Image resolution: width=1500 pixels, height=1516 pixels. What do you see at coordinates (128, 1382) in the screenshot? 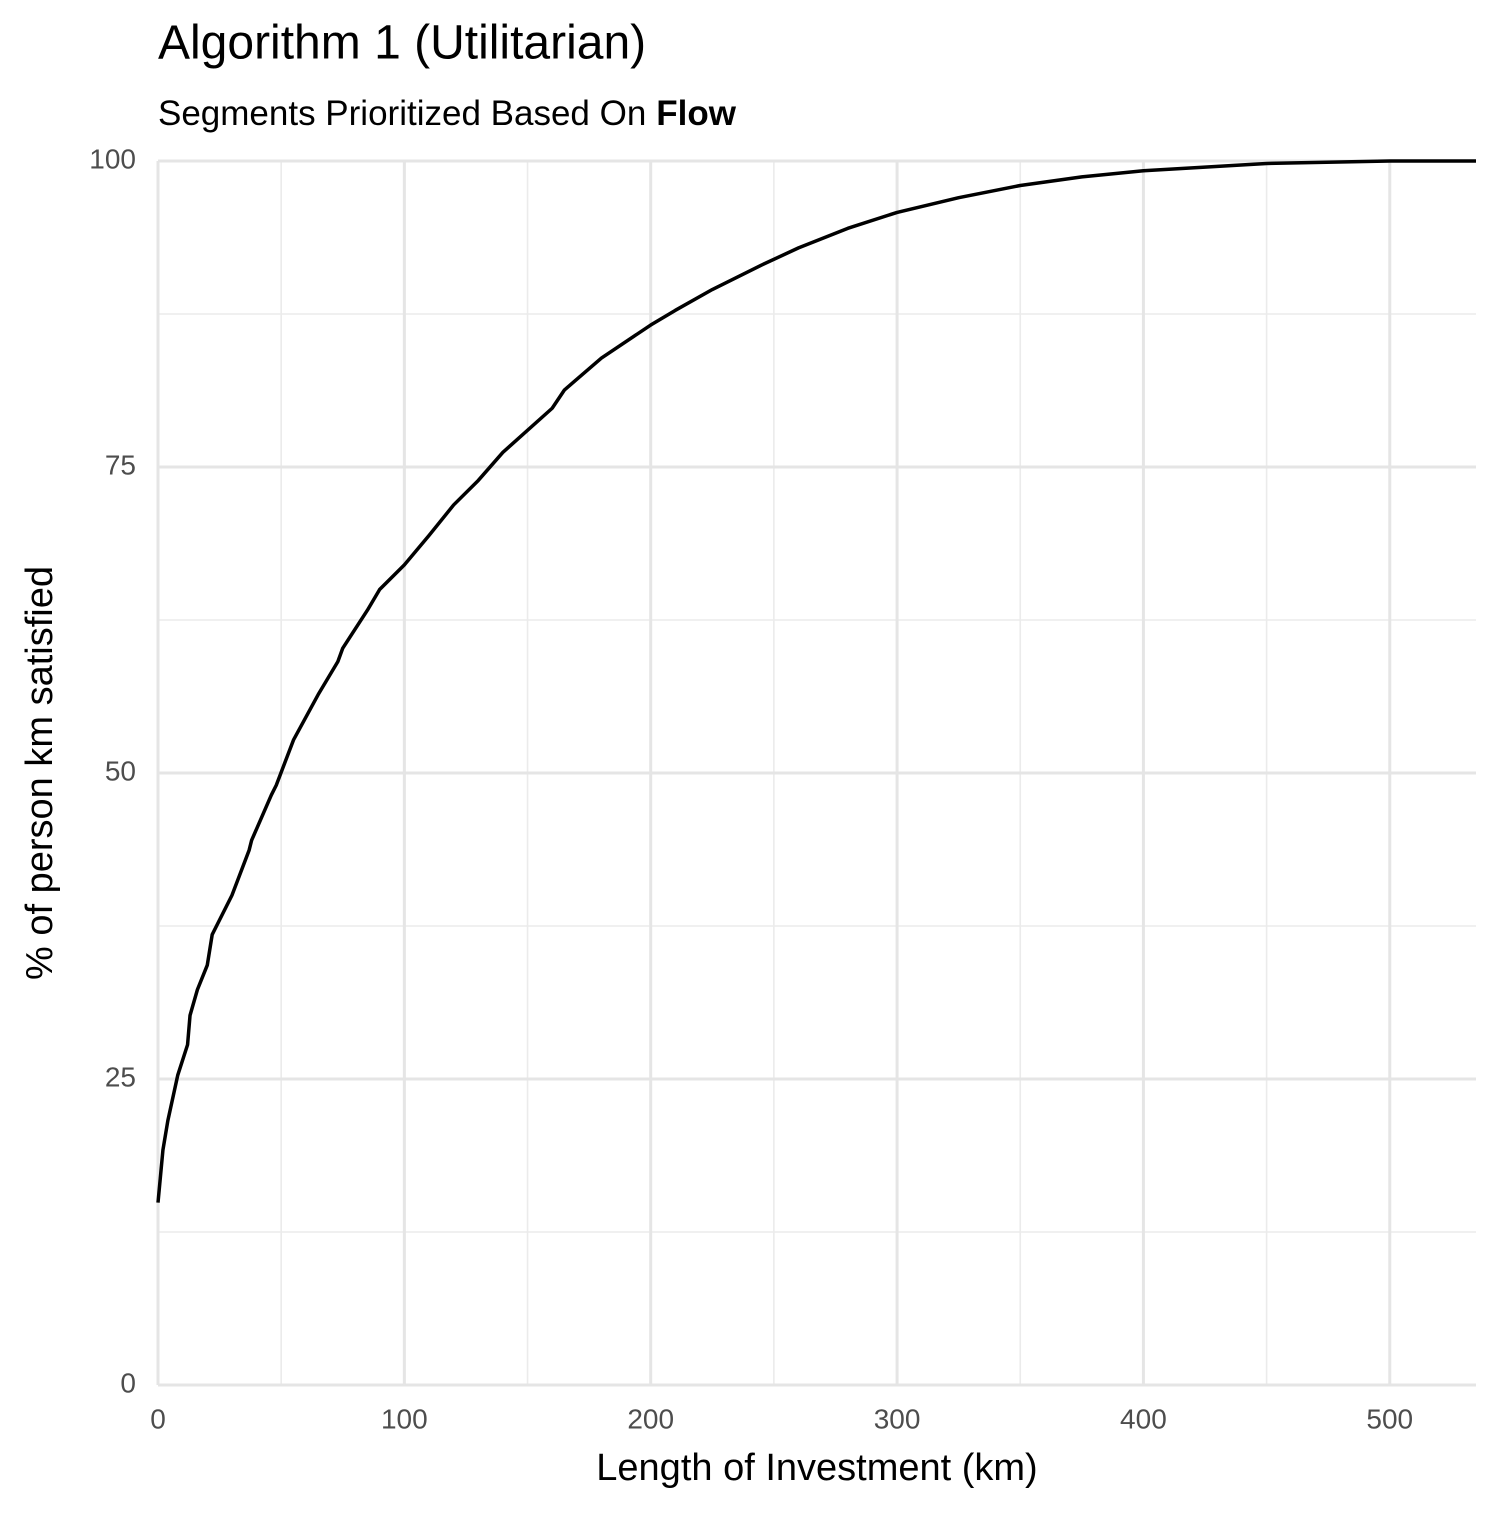
I see `y-tick-label: 0` at bounding box center [128, 1382].